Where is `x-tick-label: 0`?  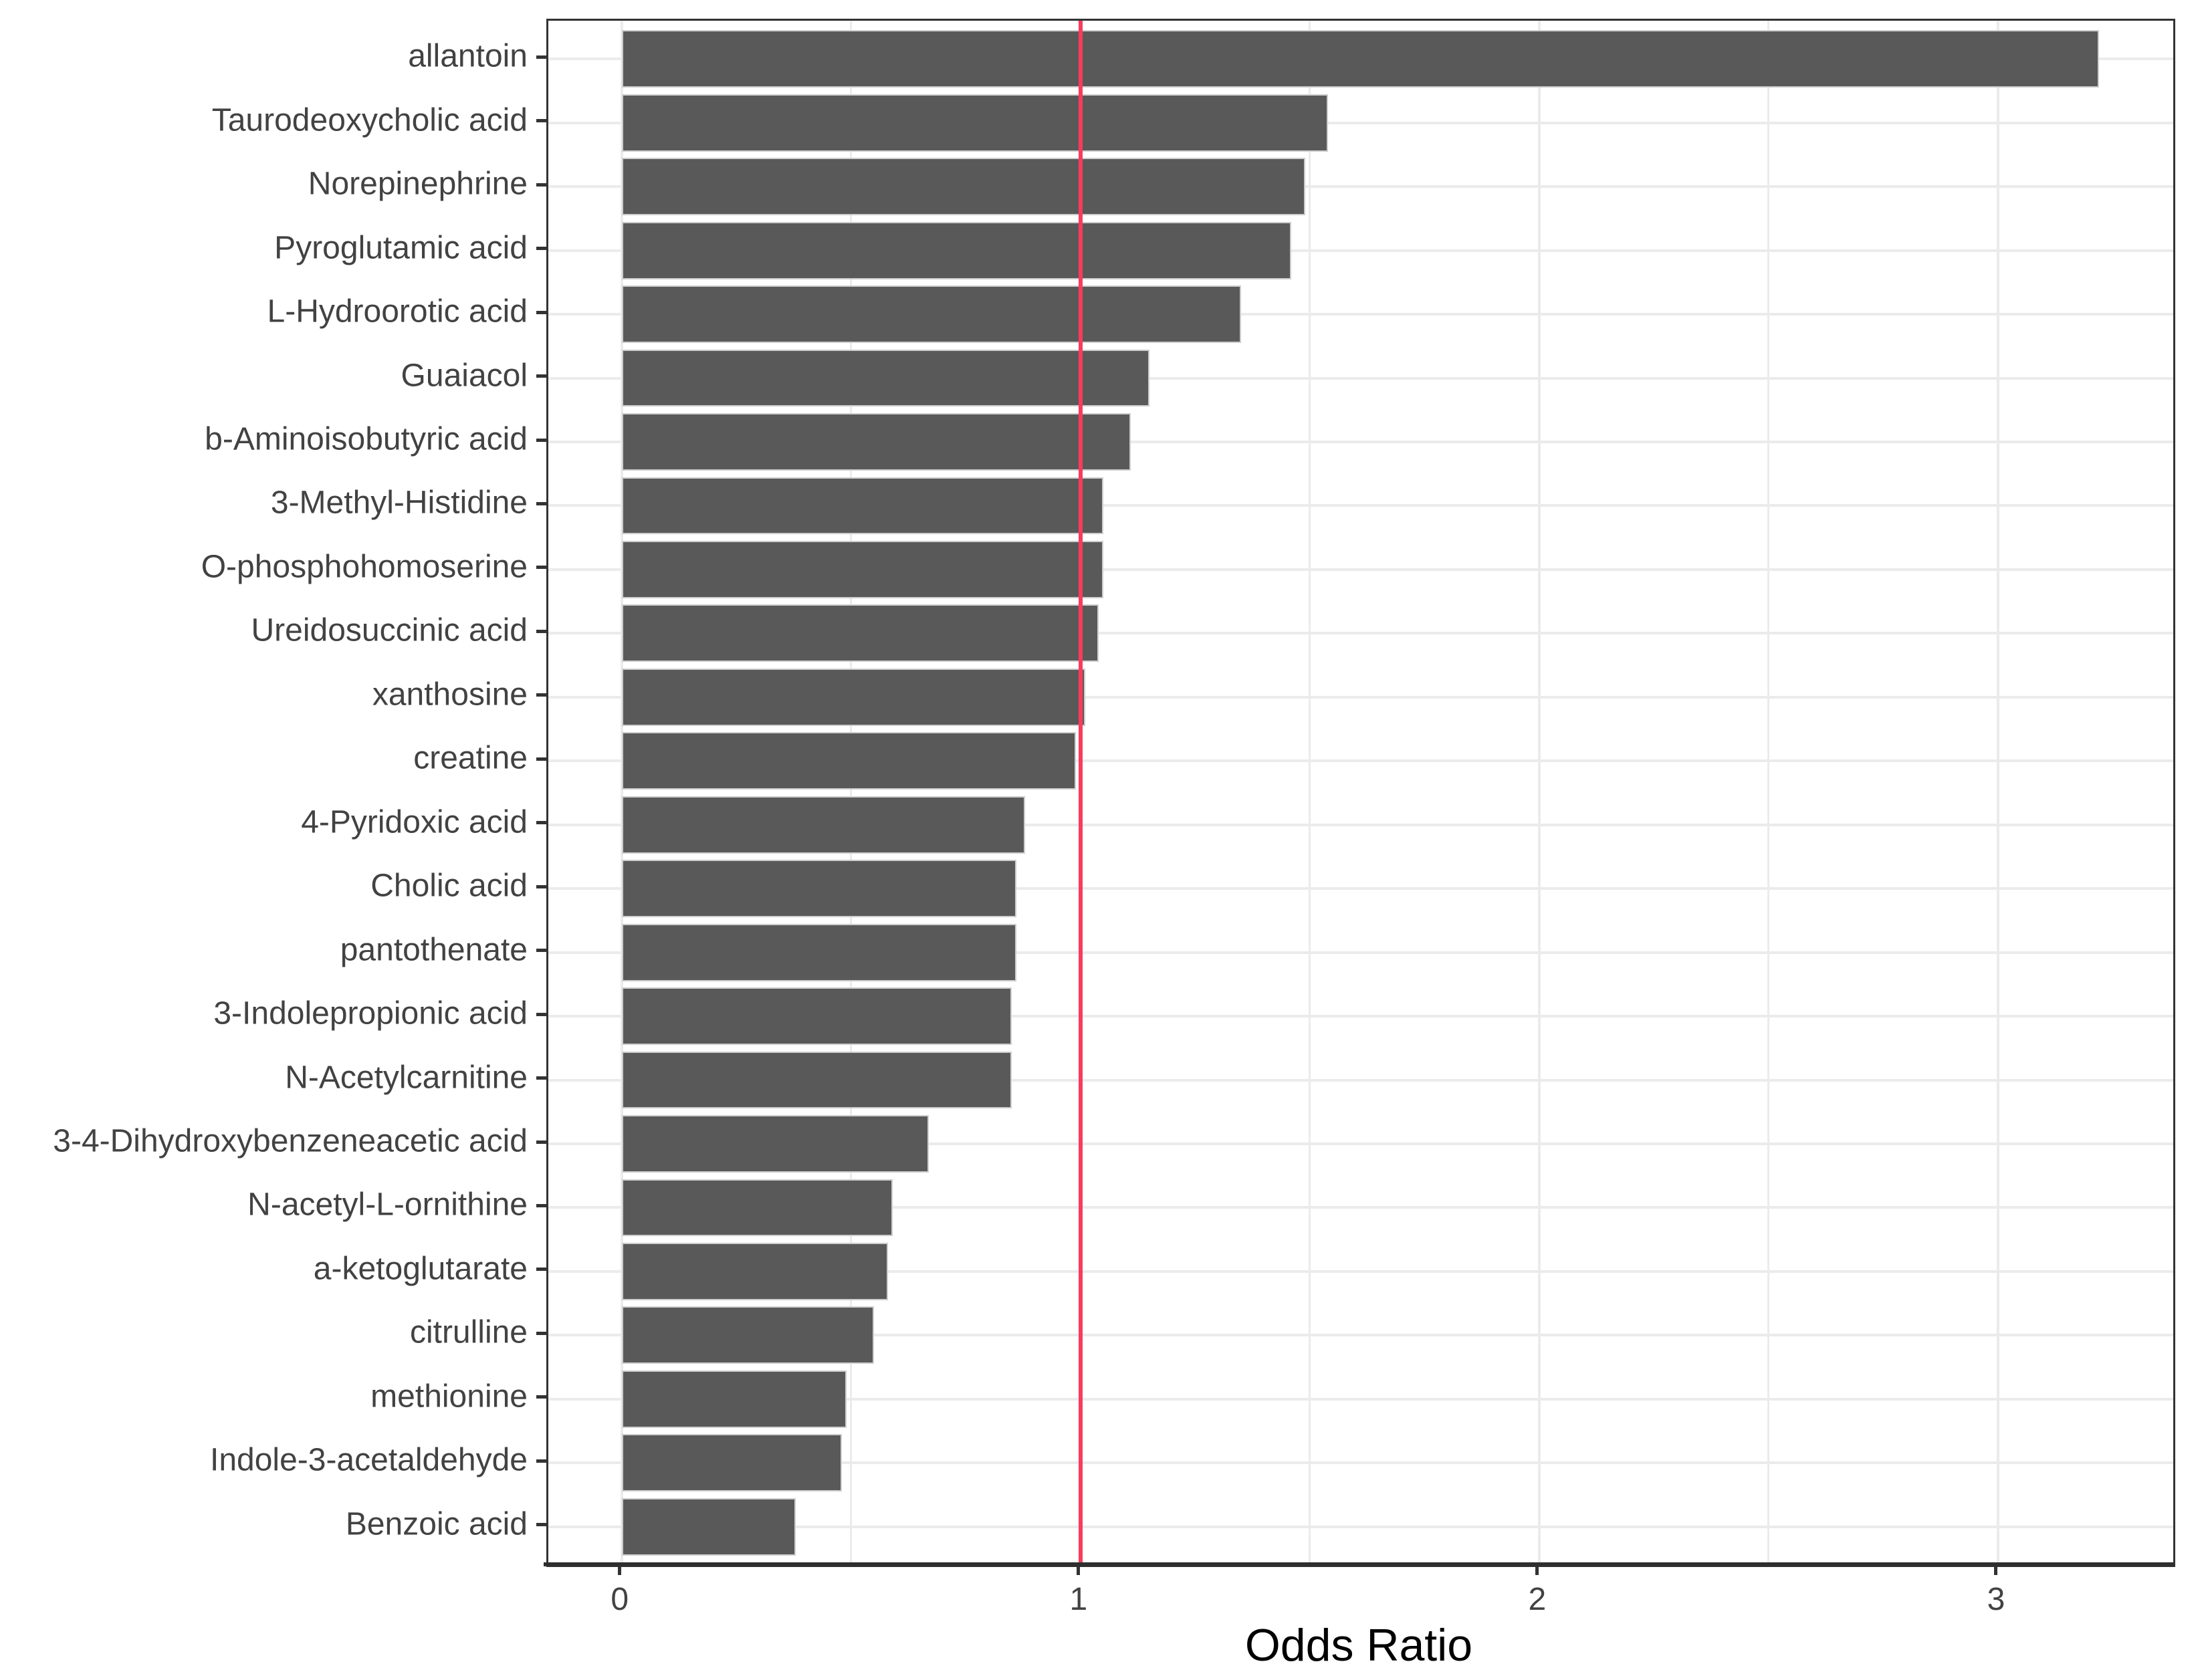
x-tick-label: 0 is located at coordinates (620, 1599).